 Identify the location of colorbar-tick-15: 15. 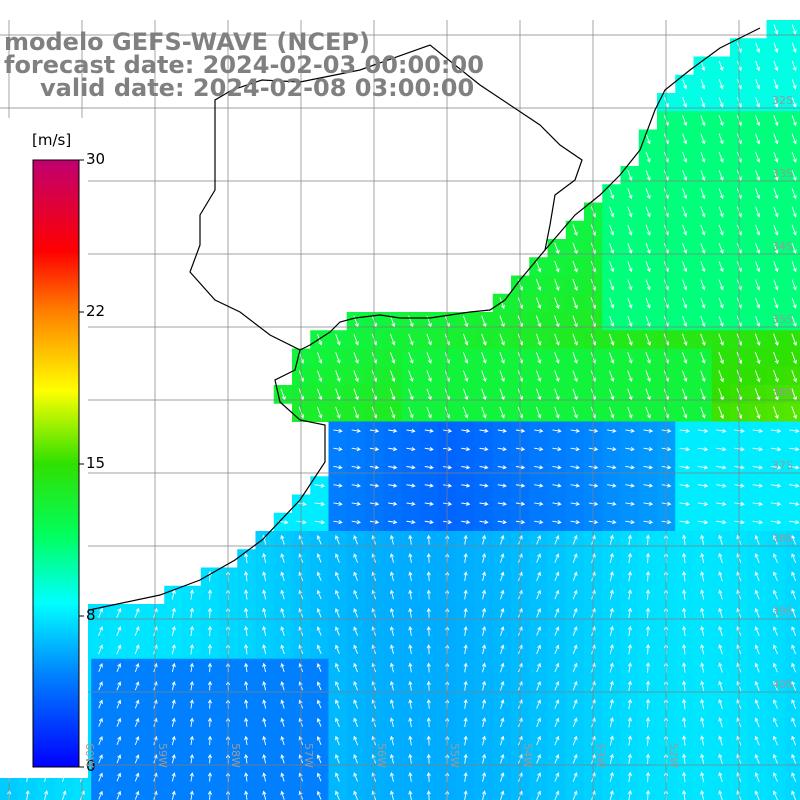
(96, 463).